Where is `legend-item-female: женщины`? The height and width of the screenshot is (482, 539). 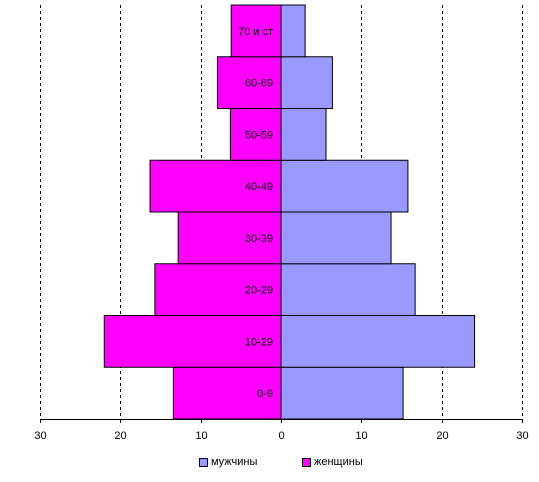
legend-item-female: женщины is located at coordinates (332, 462).